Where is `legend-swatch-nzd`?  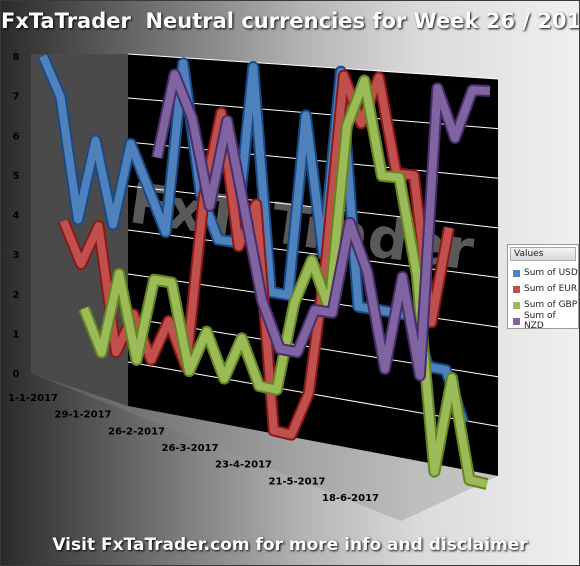
legend-swatch-nzd is located at coordinates (516, 321).